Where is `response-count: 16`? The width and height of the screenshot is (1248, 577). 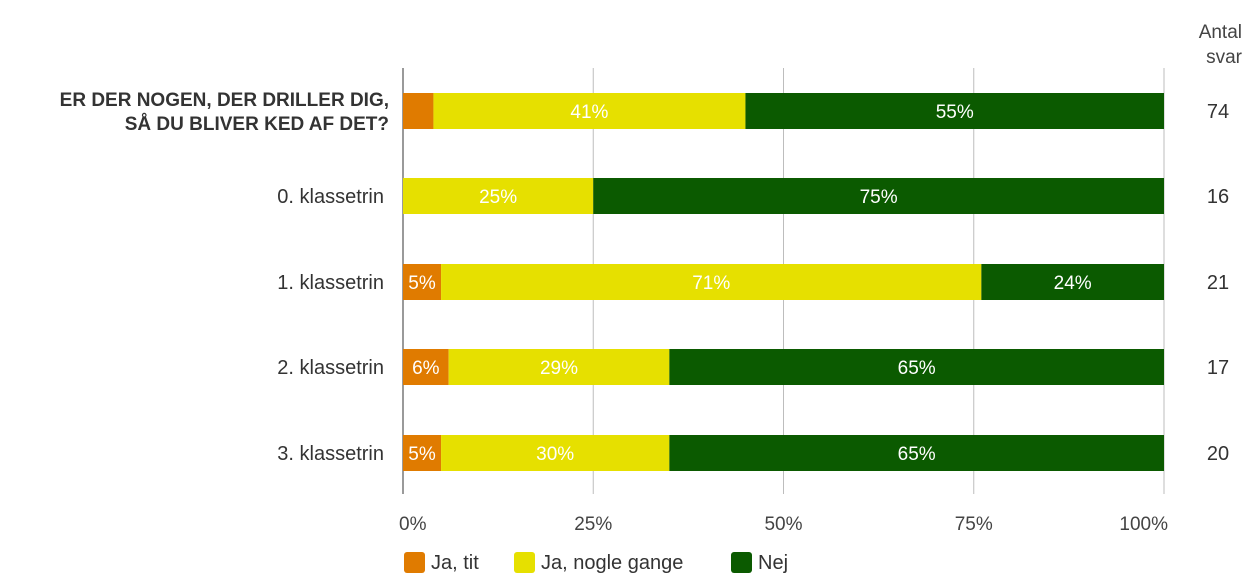
response-count: 16 is located at coordinates (1218, 197).